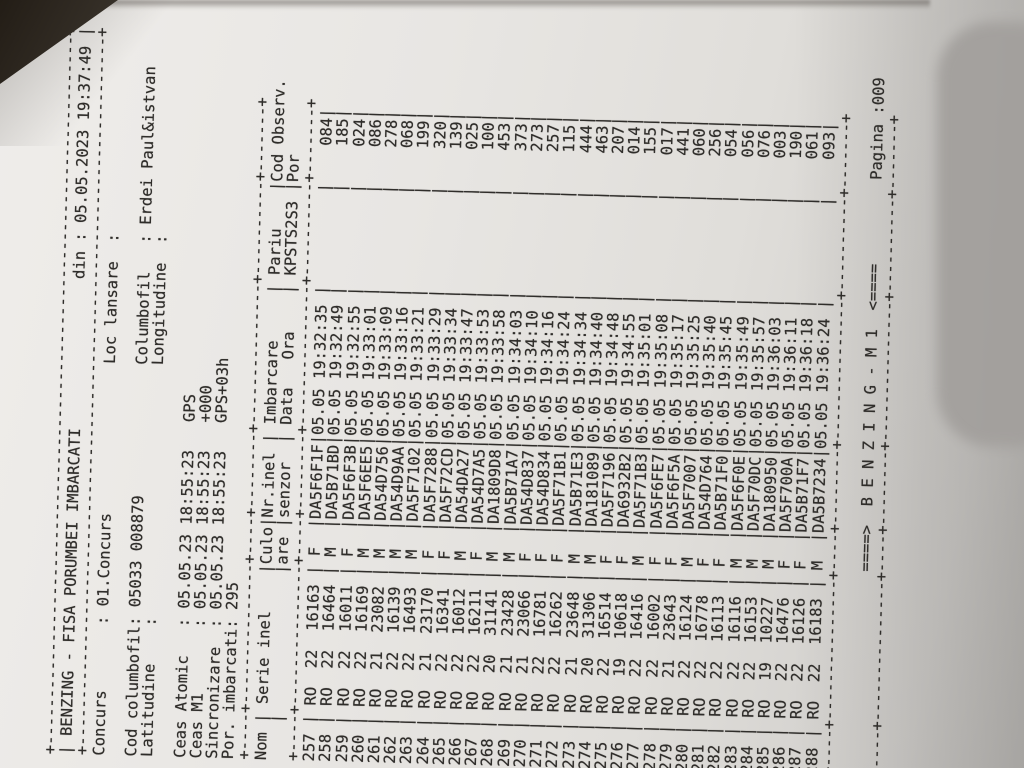 The height and width of the screenshot is (768, 1024). What do you see at coordinates (515, 4) in the screenshot?
I see `paper-top-edge-shadow` at bounding box center [515, 4].